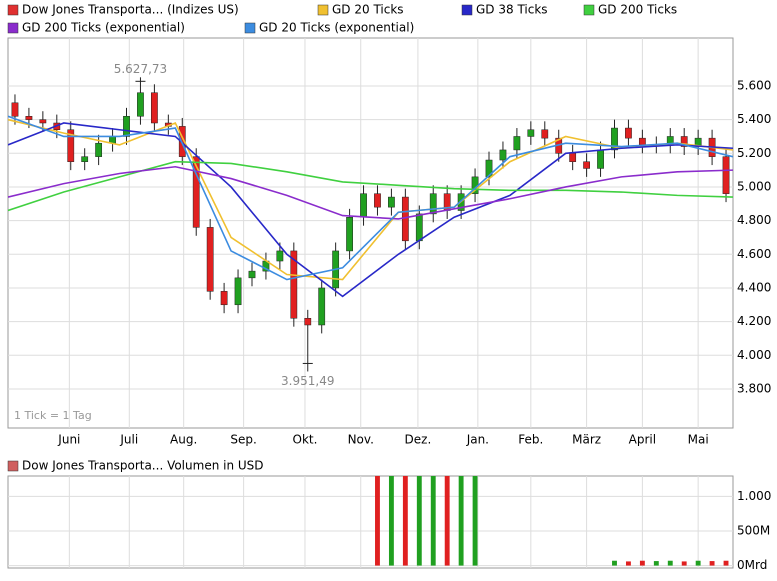  What do you see at coordinates (512, 10) in the screenshot?
I see `legend-label: GD 38 Ticks` at bounding box center [512, 10].